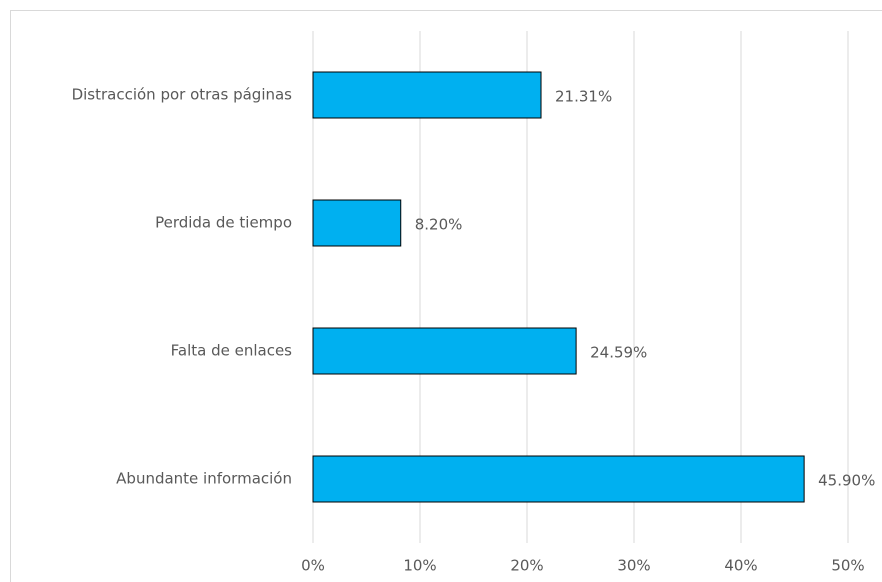 The image size is (882, 582). I want to click on data-label: 21.31%, so click(583, 97).